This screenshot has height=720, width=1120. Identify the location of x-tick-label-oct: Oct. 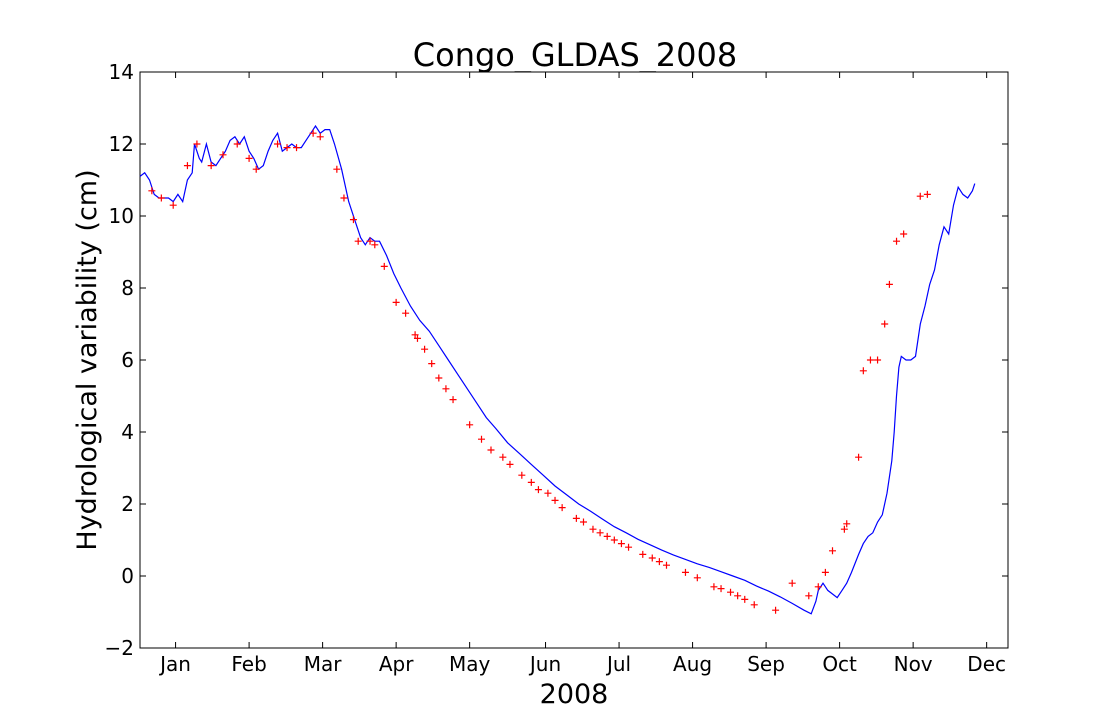
(839, 664).